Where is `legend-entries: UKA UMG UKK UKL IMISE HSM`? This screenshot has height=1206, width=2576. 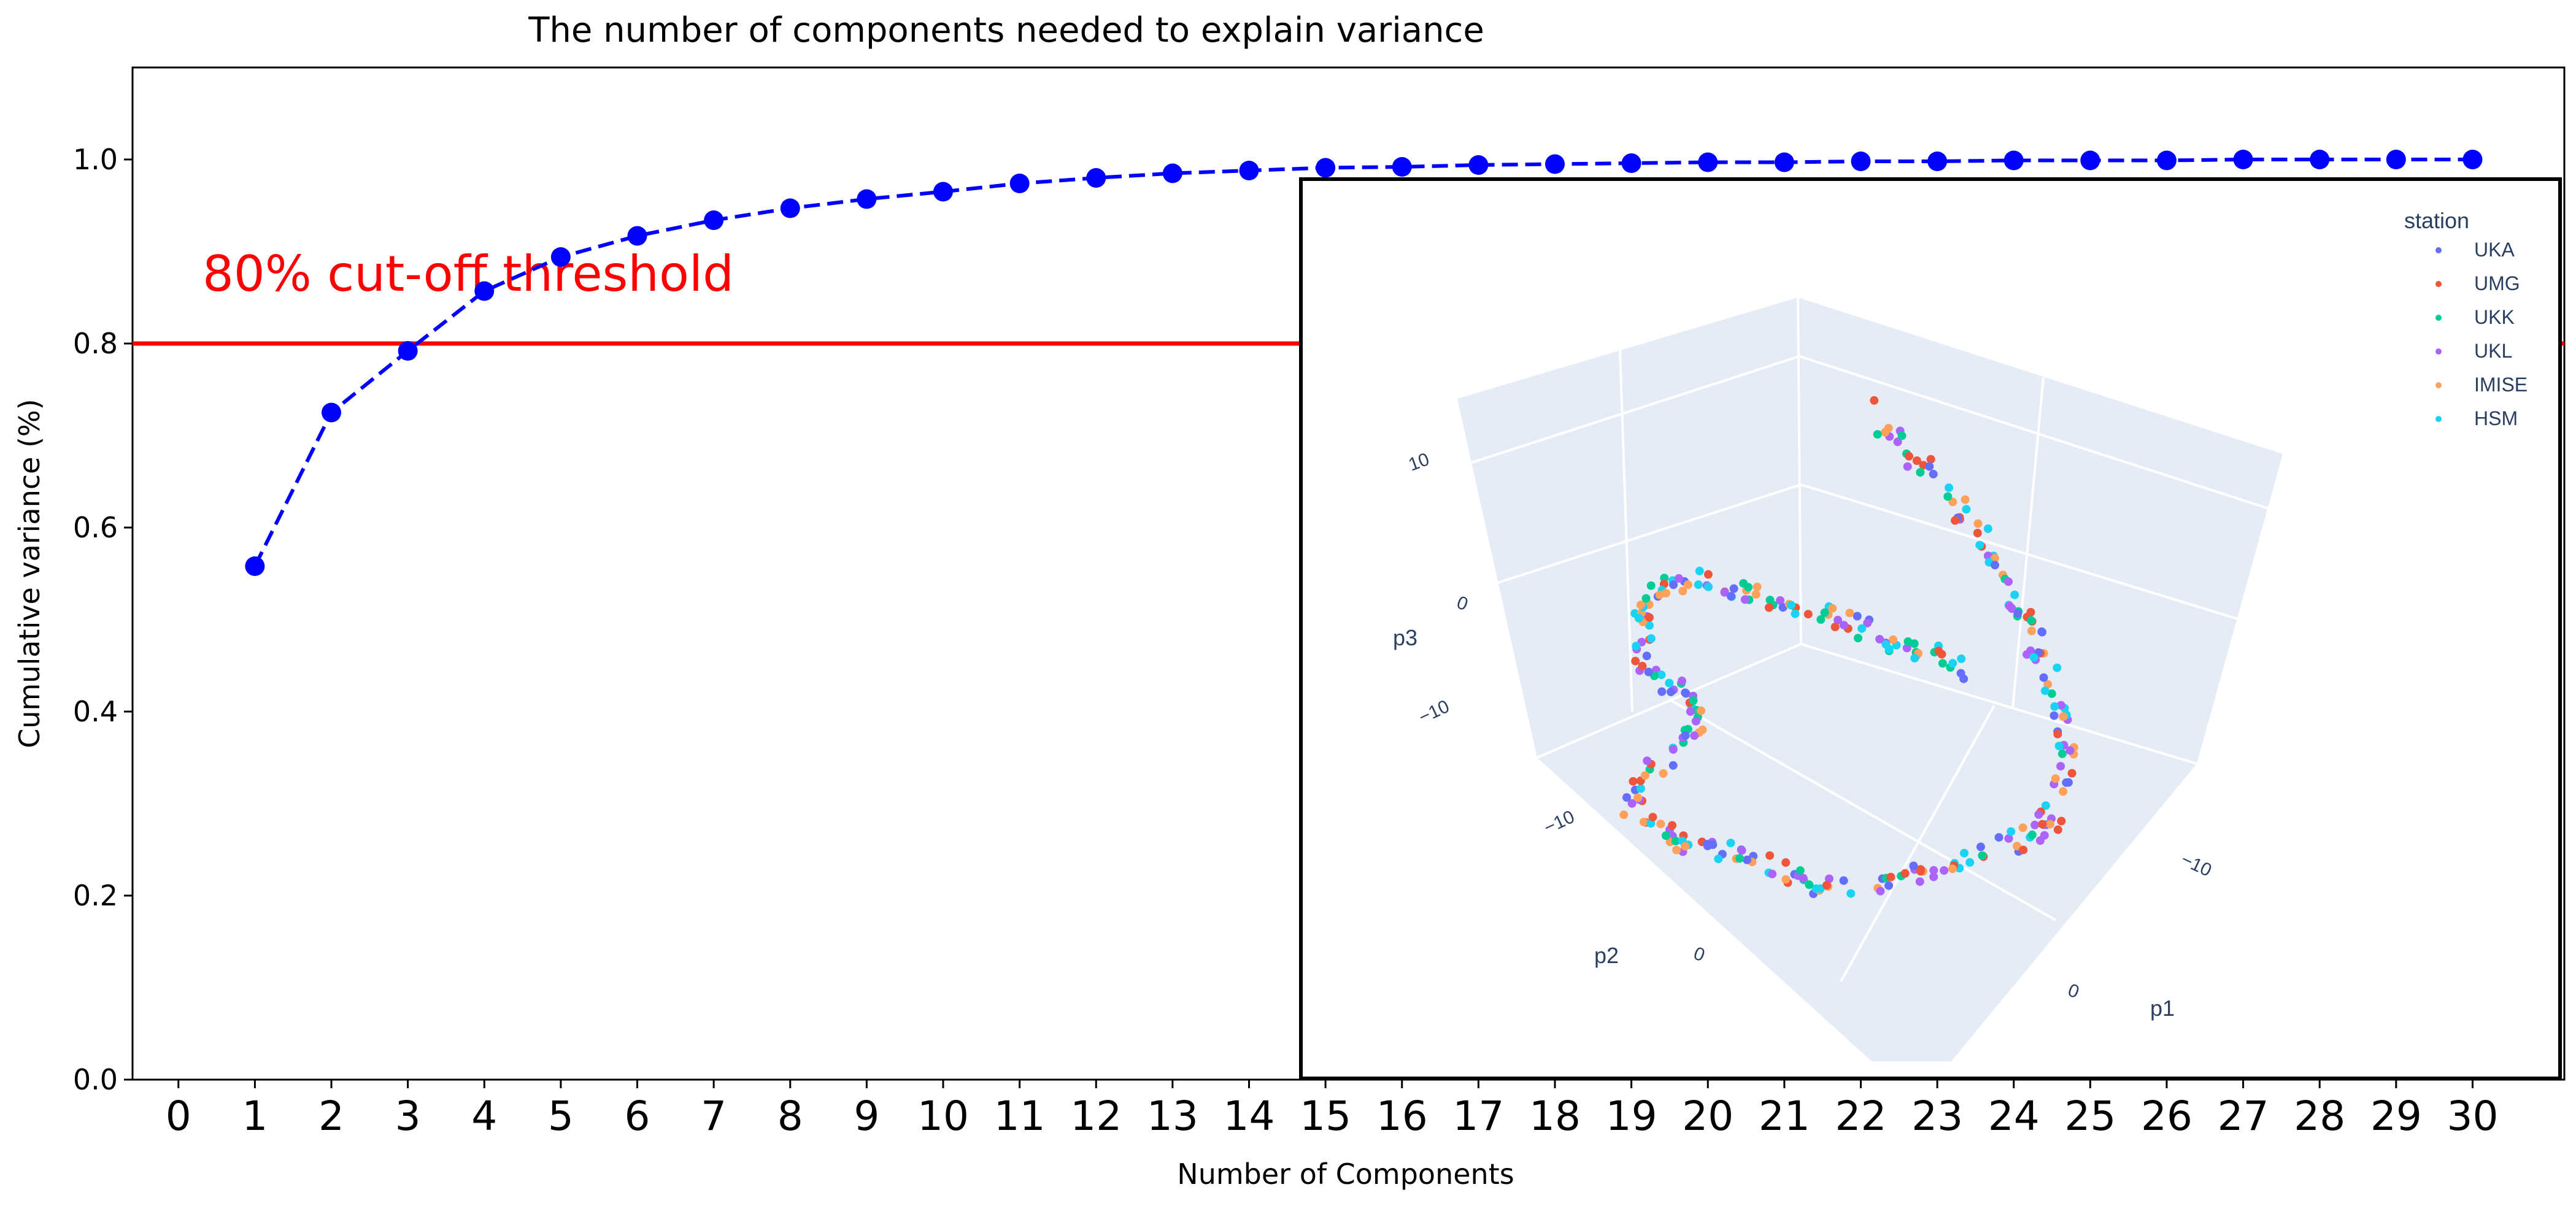
legend-entries: UKA UMG UKK UKL IMISE HSM is located at coordinates (2481, 334).